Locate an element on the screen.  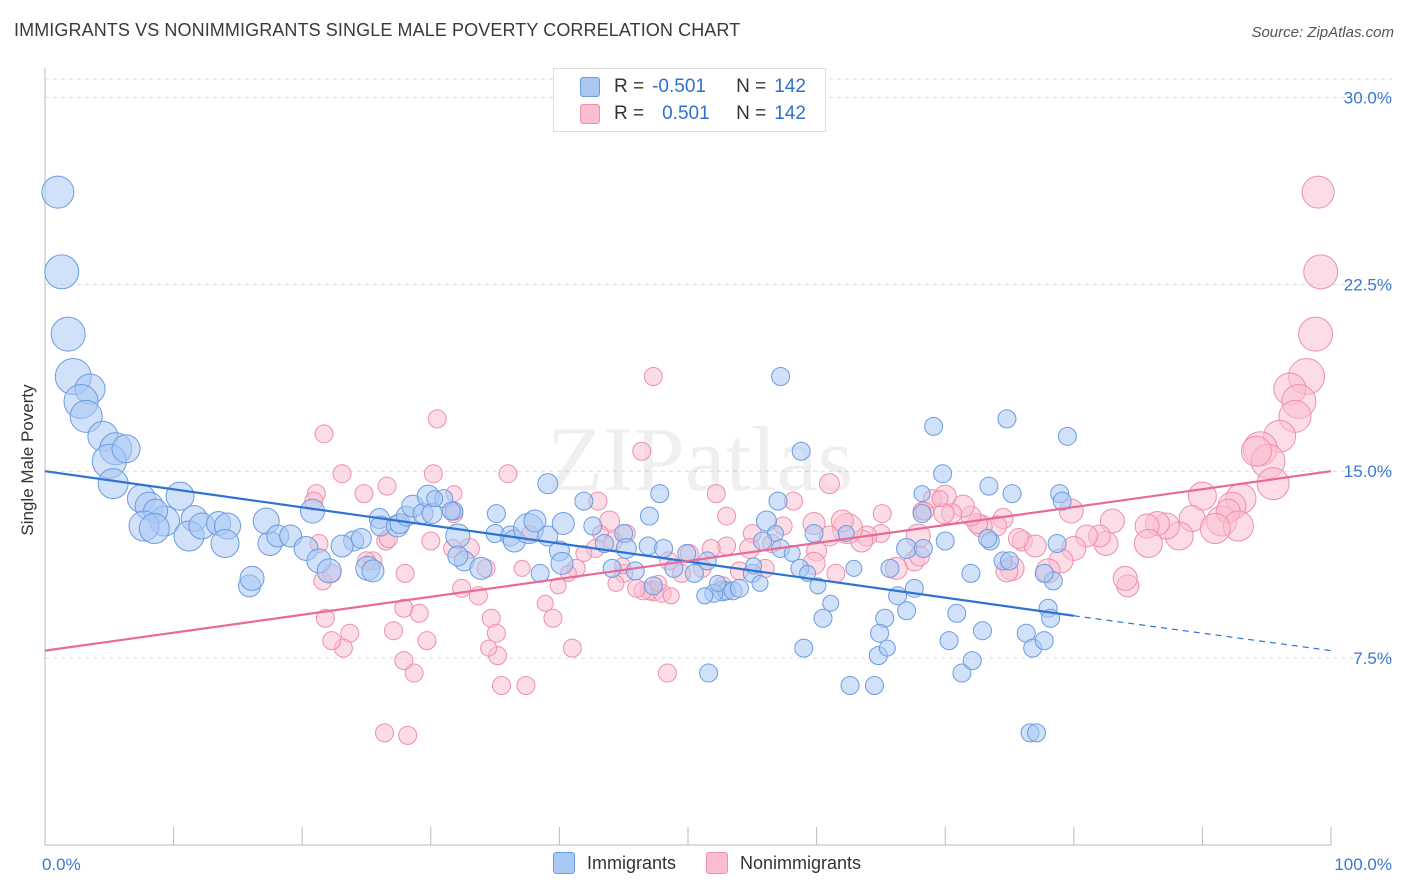
y-tick-label: 22.5% is located at coordinates (1368, 284).